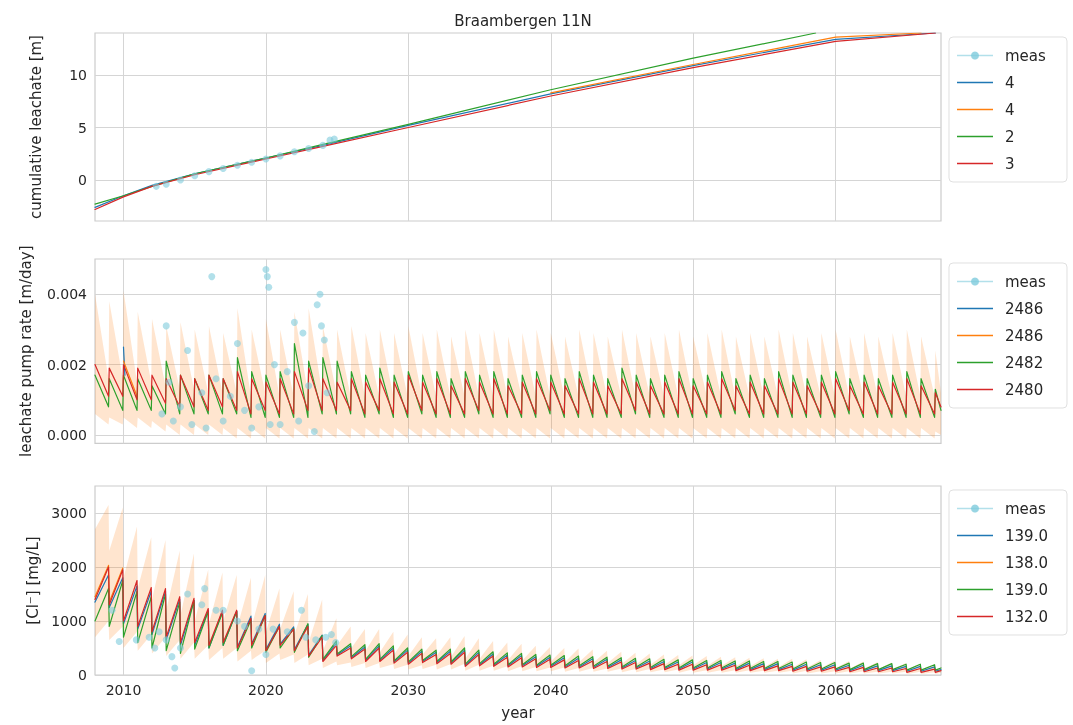 The height and width of the screenshot is (725, 1073). Describe the element at coordinates (1026, 562) in the screenshot. I see `legend-label: 138.0` at that location.